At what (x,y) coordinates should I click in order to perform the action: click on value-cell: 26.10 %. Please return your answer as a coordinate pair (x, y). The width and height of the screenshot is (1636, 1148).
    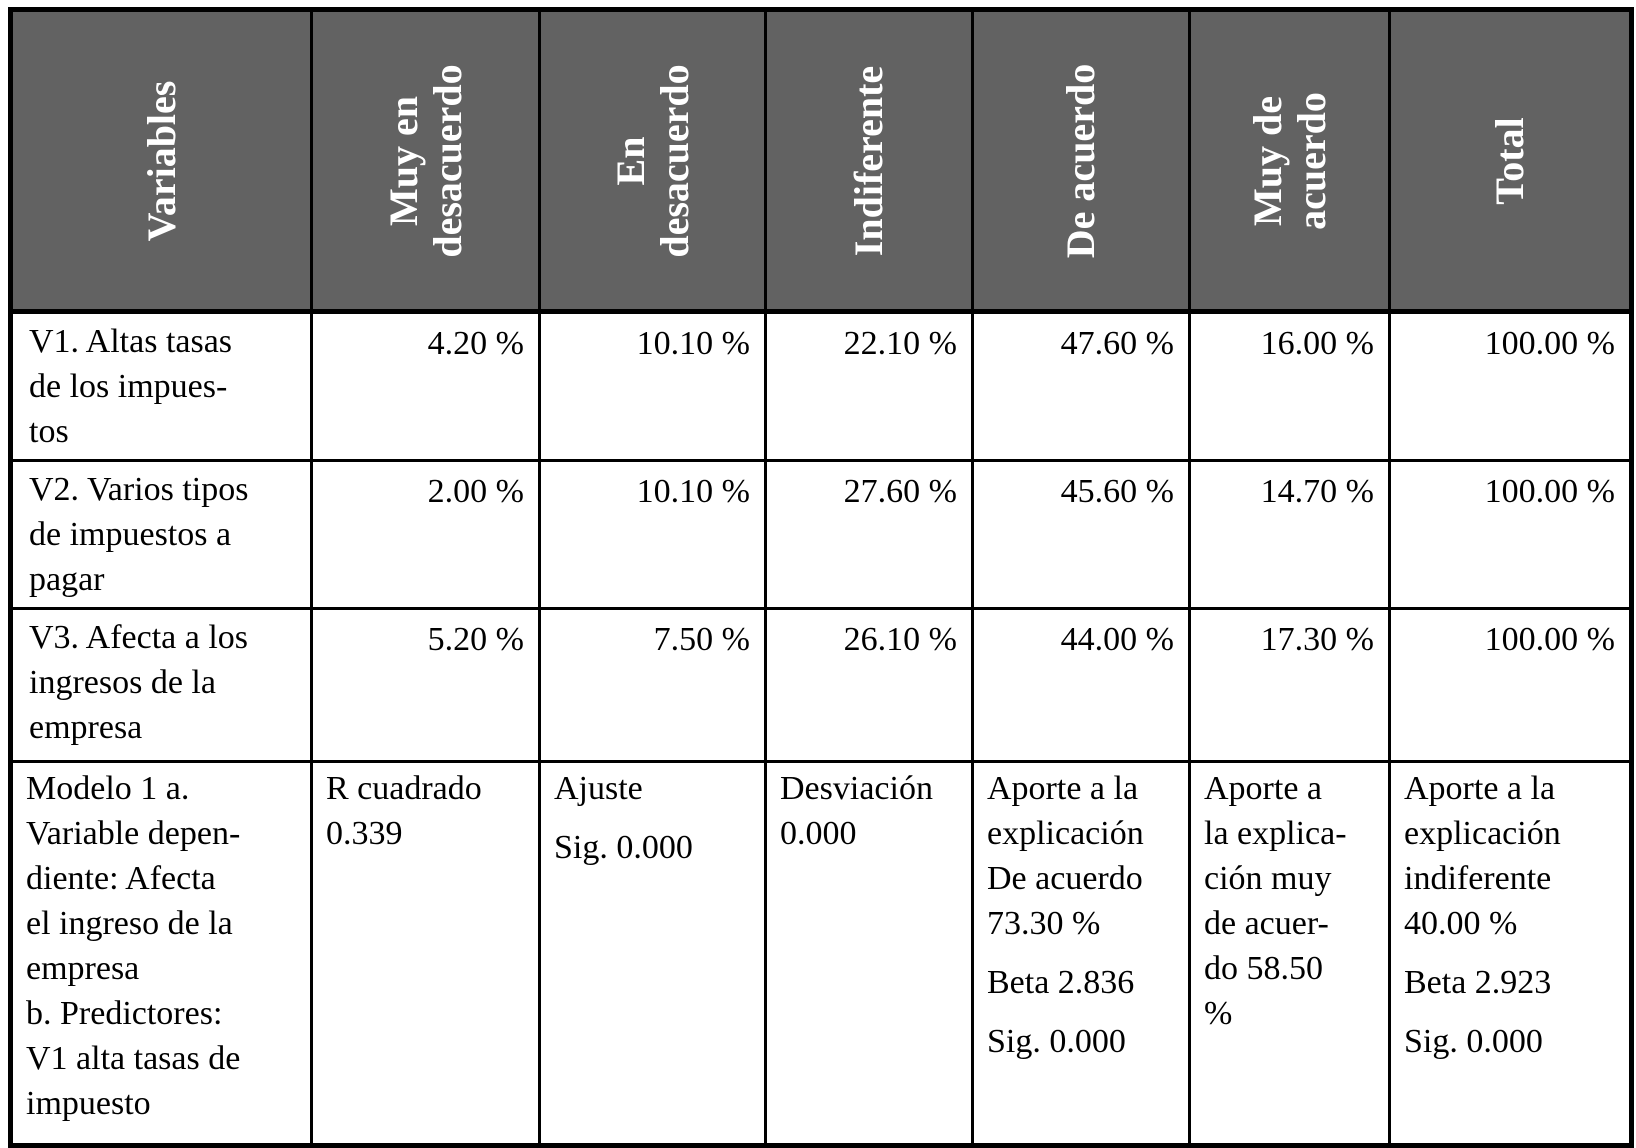
    Looking at the image, I should click on (869, 685).